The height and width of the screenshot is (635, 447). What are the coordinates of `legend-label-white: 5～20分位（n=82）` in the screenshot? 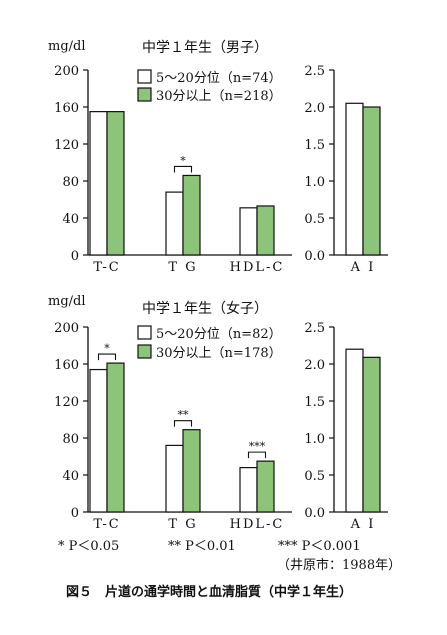 It's located at (219, 334).